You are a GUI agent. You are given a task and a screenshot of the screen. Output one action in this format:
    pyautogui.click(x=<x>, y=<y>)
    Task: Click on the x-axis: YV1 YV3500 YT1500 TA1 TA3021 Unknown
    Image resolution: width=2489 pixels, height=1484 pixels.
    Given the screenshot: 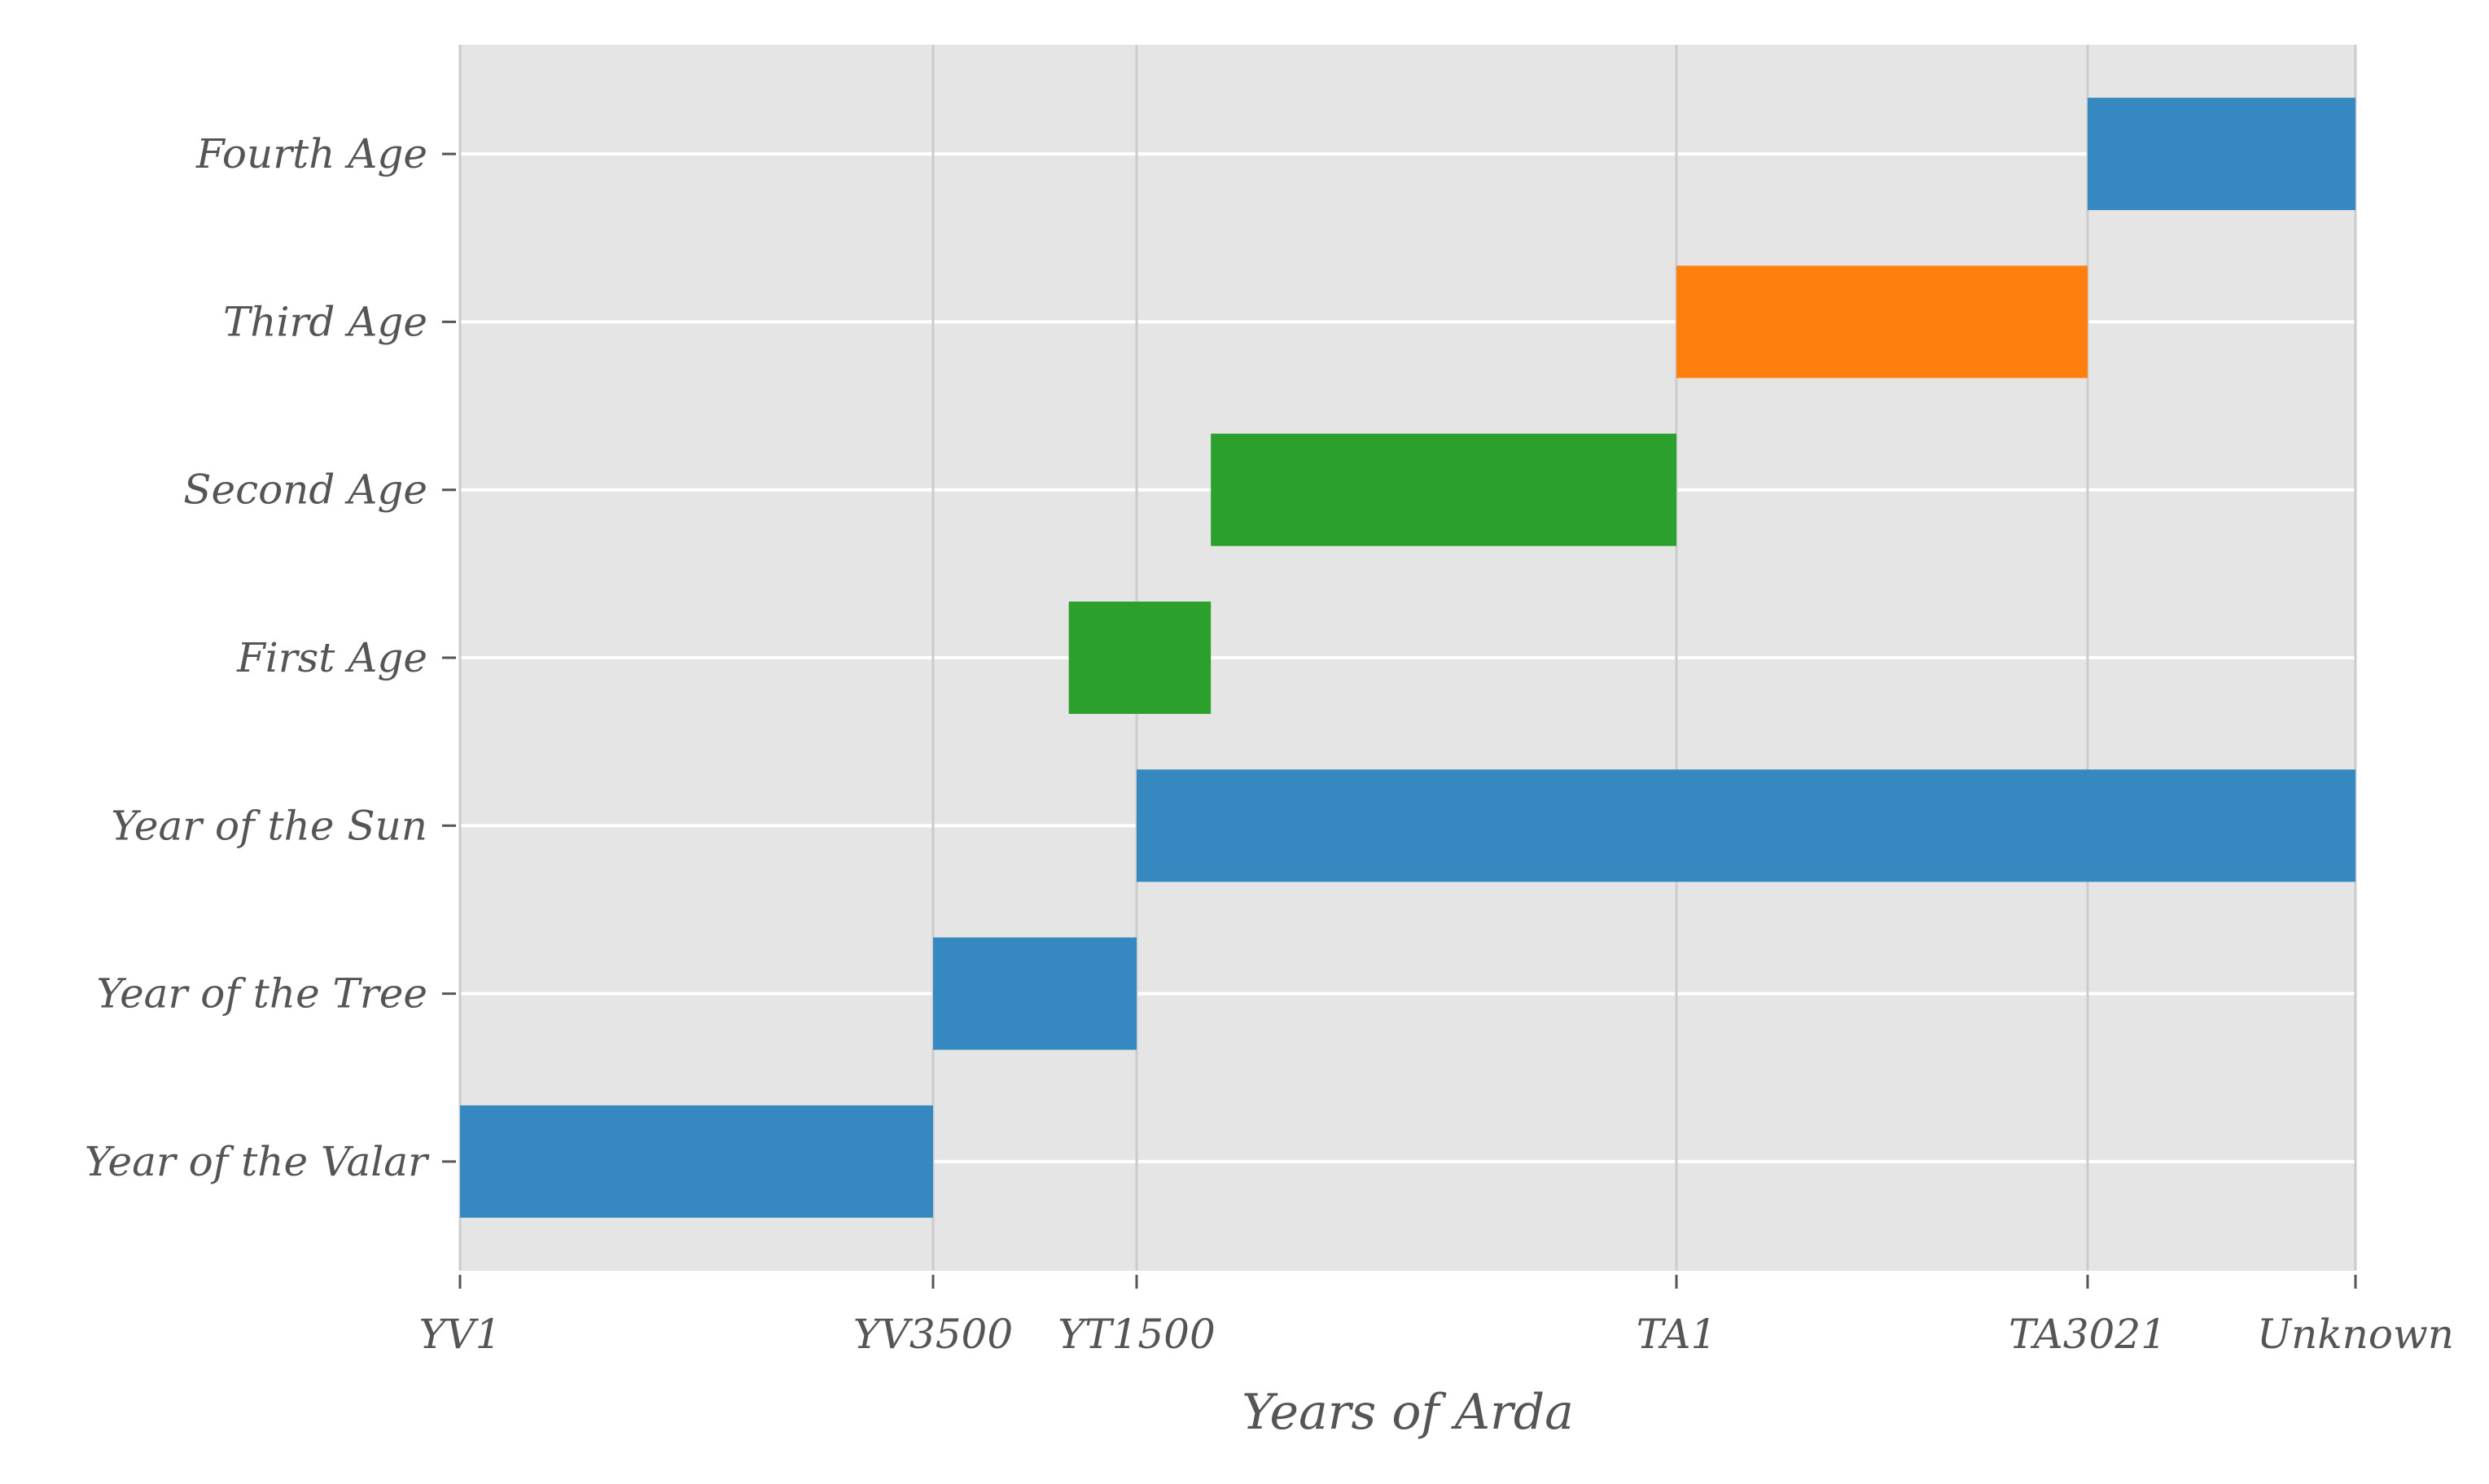 What is the action you would take?
    pyautogui.click(x=1436, y=1316)
    